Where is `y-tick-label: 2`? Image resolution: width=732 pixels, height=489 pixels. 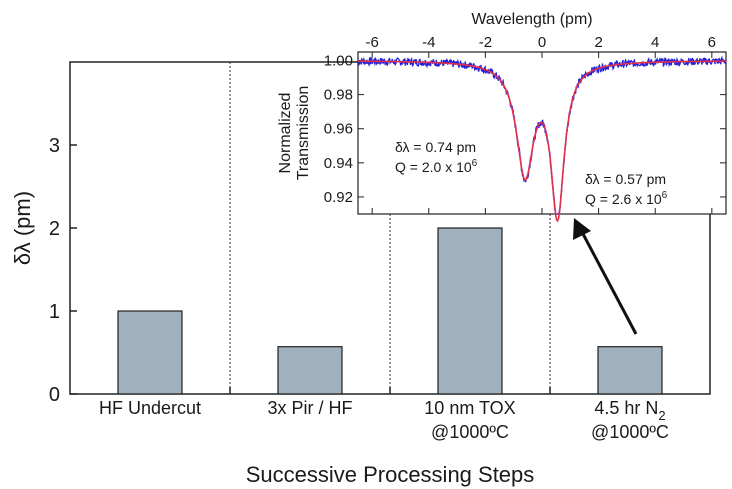
y-tick-label: 2 is located at coordinates (54, 229).